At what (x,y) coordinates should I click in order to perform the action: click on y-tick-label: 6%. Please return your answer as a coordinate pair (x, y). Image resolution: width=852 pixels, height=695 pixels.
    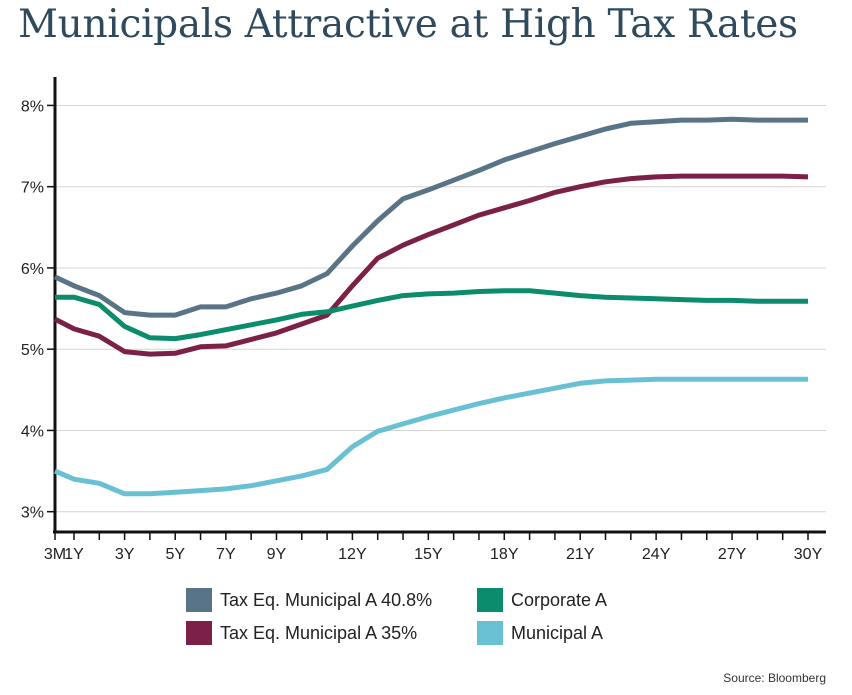
    Looking at the image, I should click on (32, 269).